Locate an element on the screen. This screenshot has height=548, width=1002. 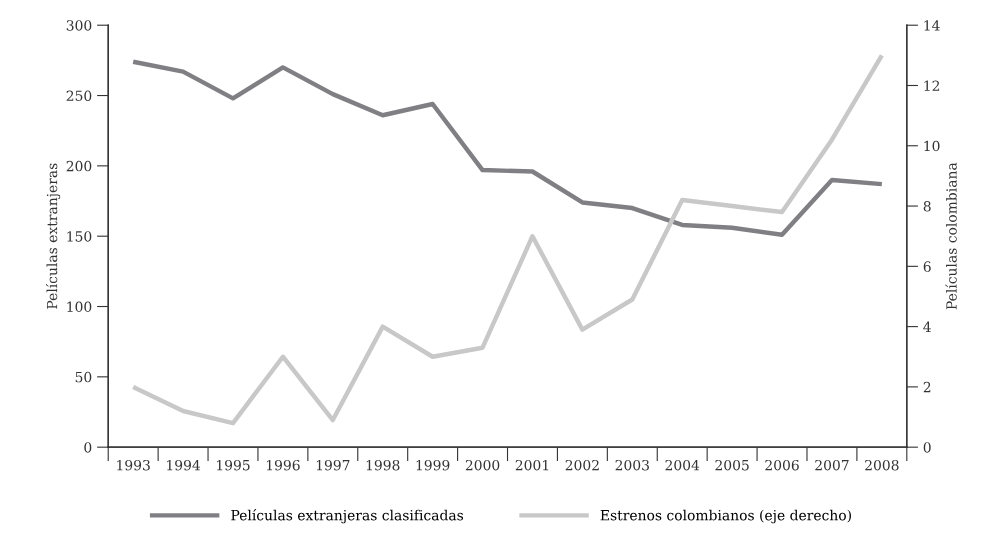
y2-tick-label: 14 is located at coordinates (932, 25).